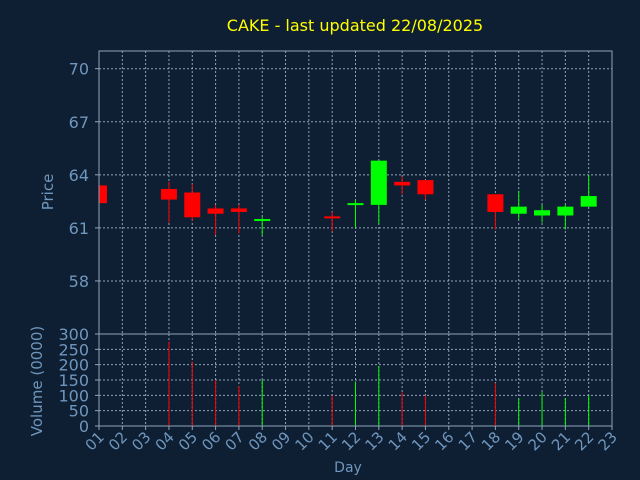 The height and width of the screenshot is (480, 640). What do you see at coordinates (84, 426) in the screenshot?
I see `volume-tick-label: 0` at bounding box center [84, 426].